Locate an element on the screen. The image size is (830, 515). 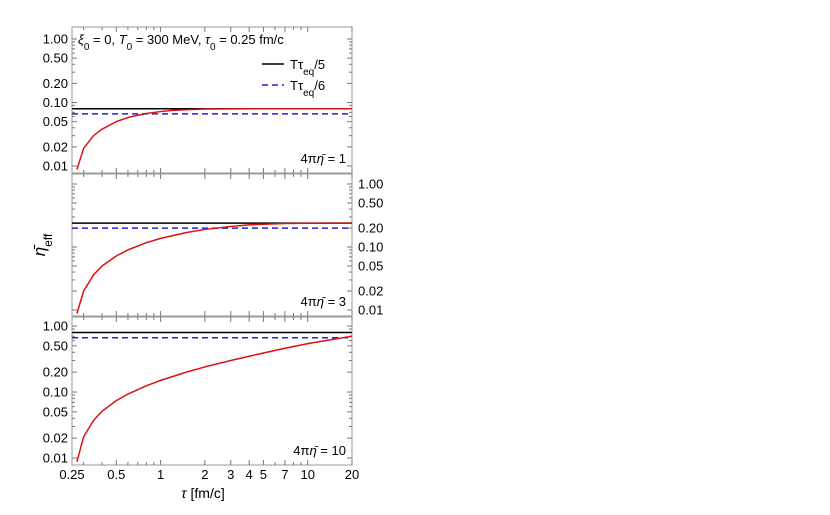
legend-label-1: Tτeq/5 is located at coordinates (307, 67).